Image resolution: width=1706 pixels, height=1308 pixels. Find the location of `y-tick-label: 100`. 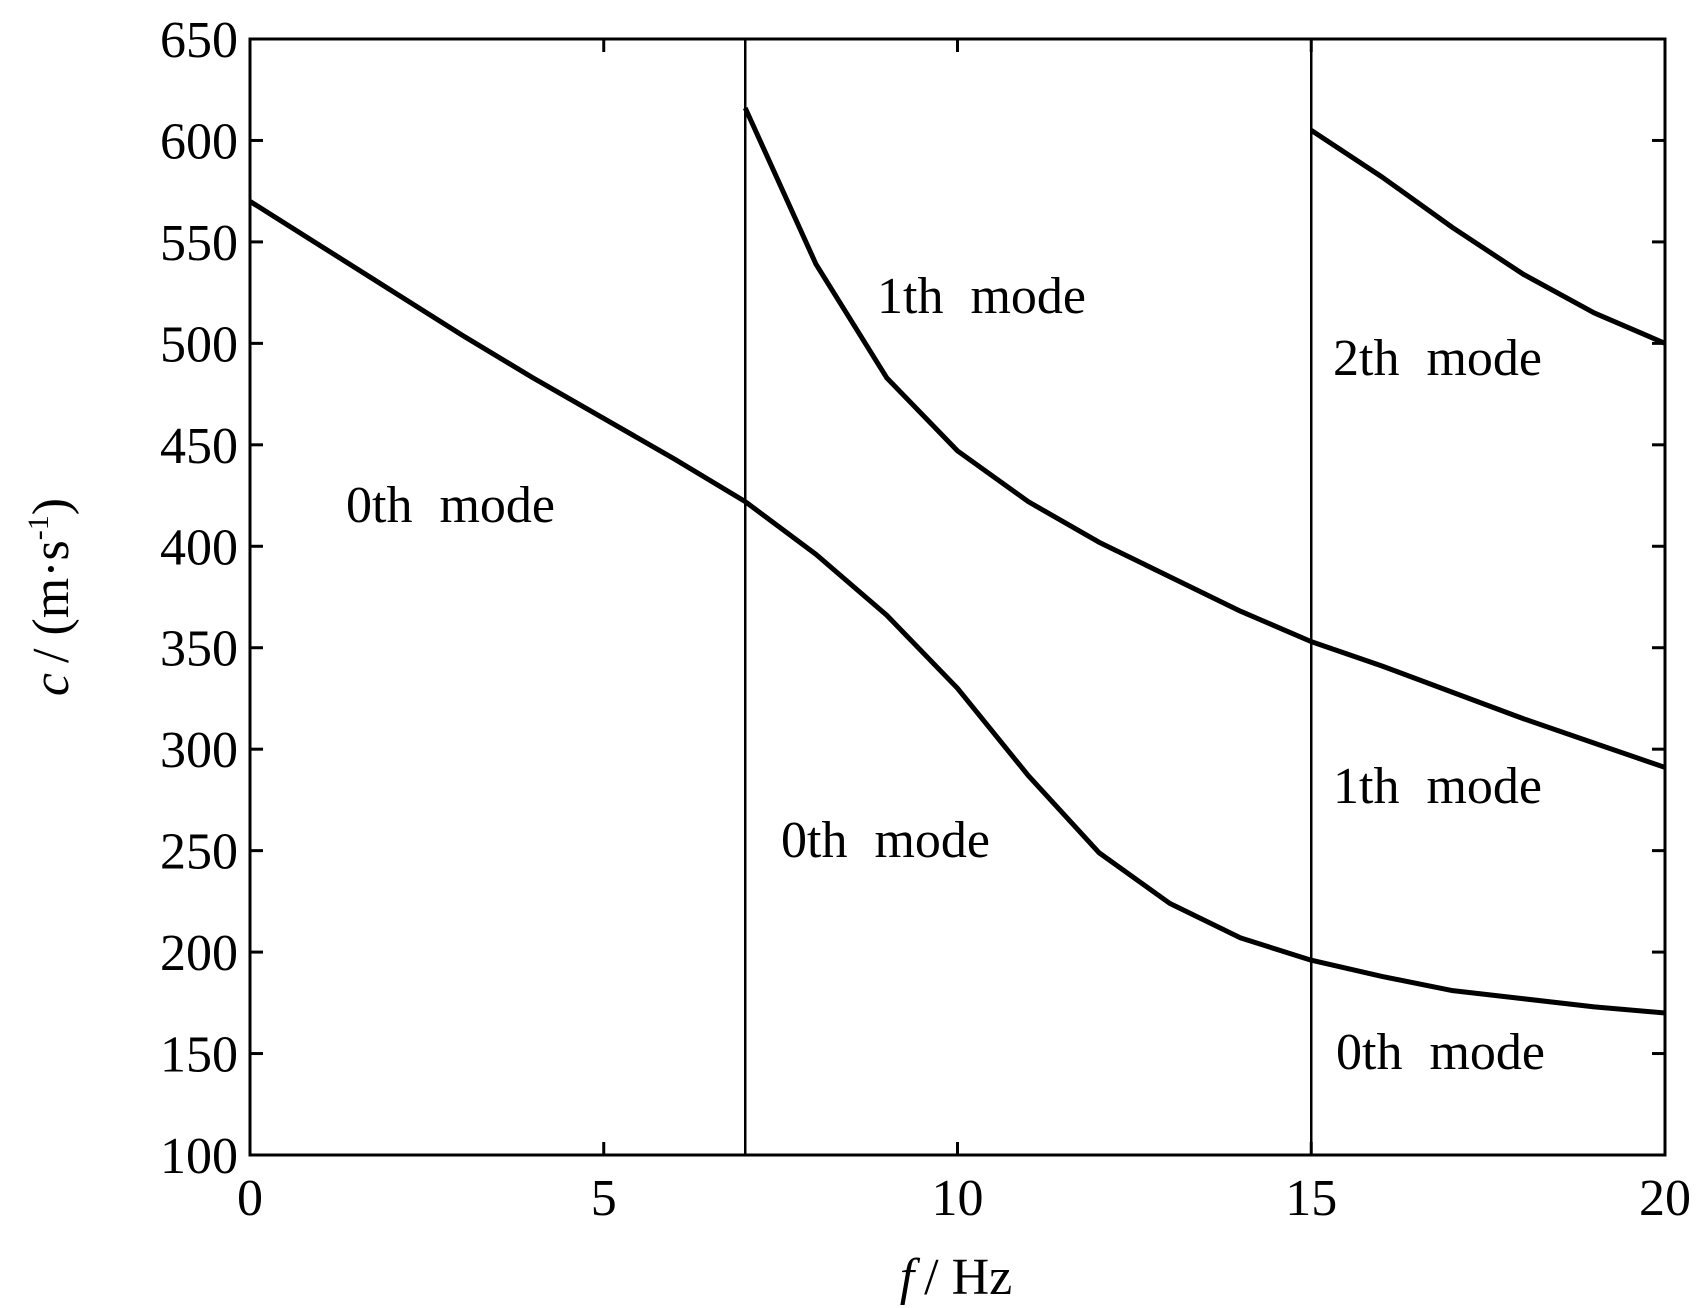

y-tick-label: 100 is located at coordinates (199, 1156).